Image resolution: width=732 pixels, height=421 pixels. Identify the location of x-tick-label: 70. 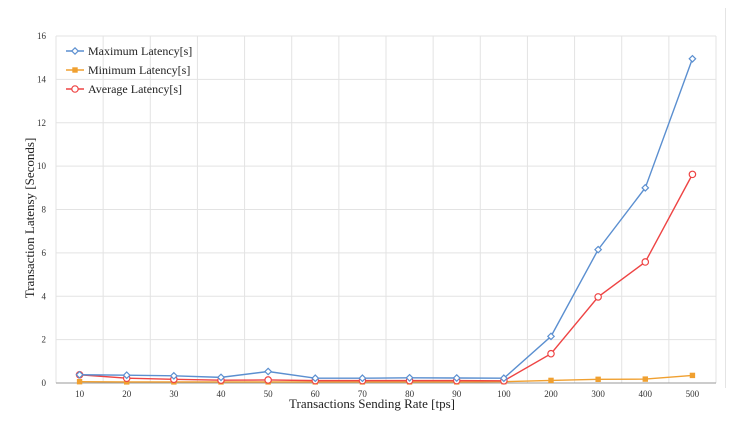
(363, 394).